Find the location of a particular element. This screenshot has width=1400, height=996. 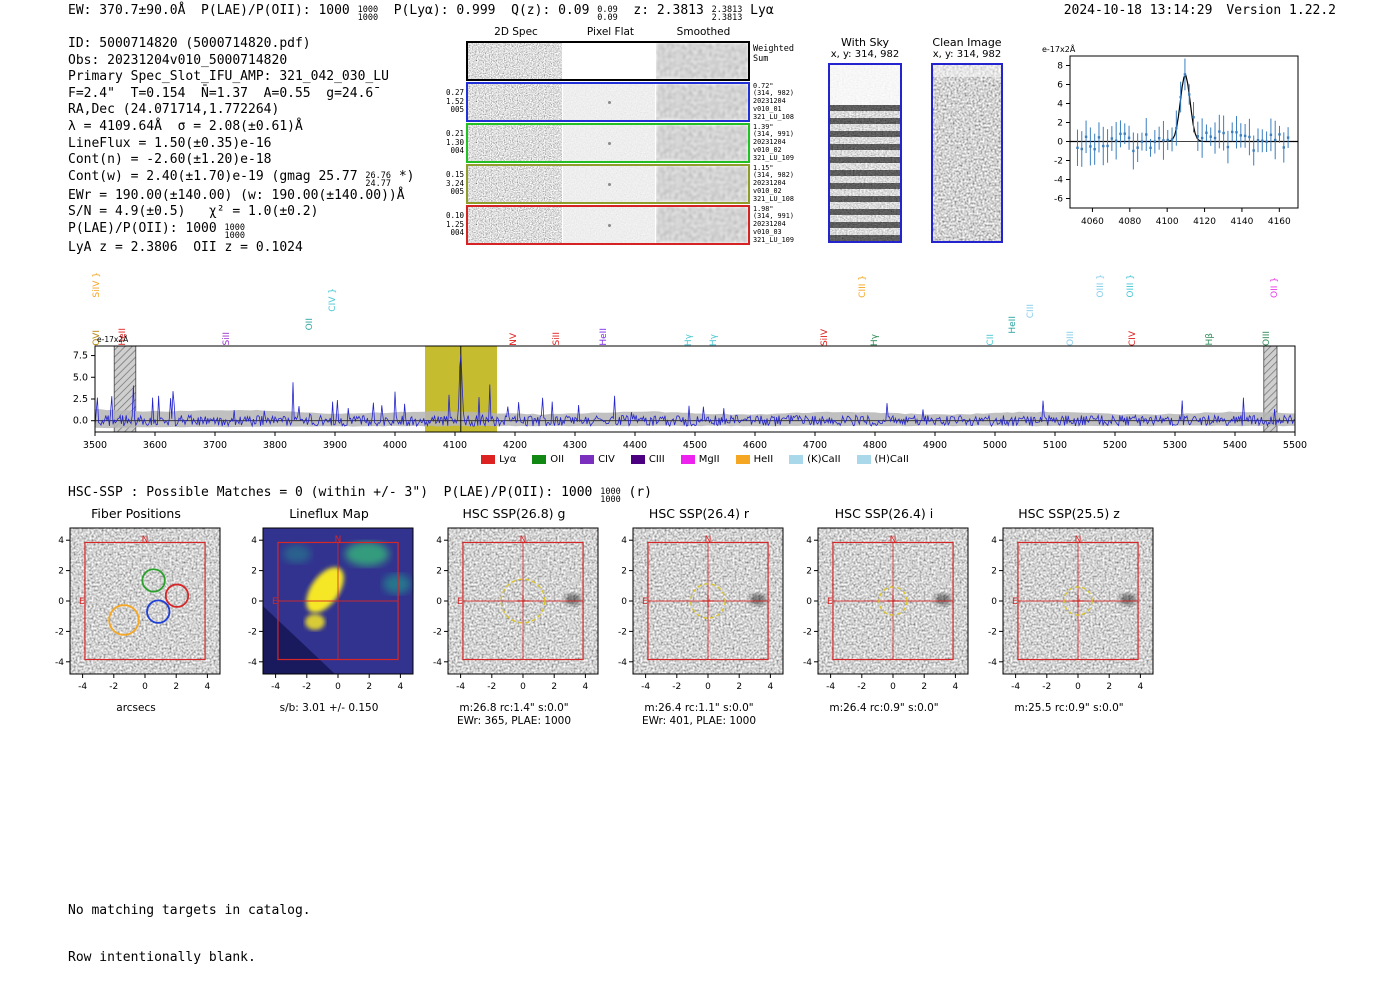

svg-text: 0.0 is located at coordinates (80, 421).